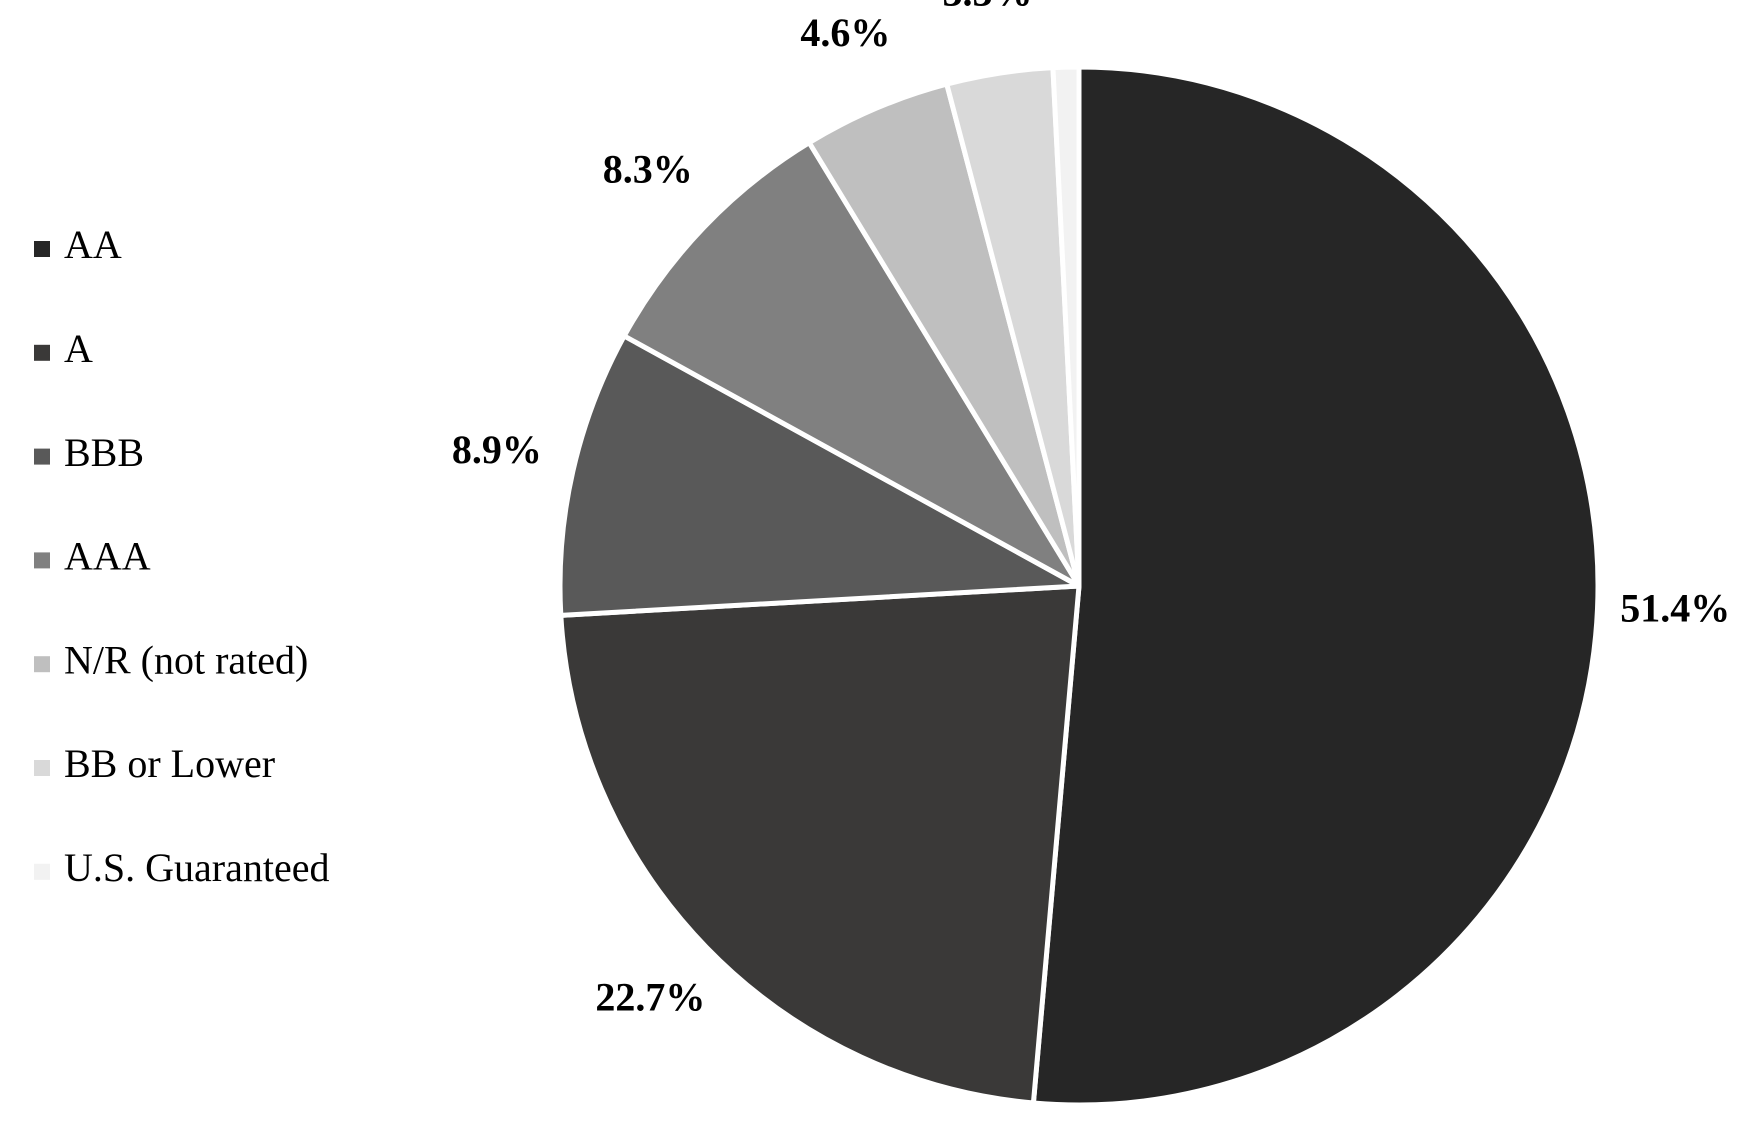 The height and width of the screenshot is (1122, 1747). What do you see at coordinates (650, 997) in the screenshot?
I see `value-label: 22.7%` at bounding box center [650, 997].